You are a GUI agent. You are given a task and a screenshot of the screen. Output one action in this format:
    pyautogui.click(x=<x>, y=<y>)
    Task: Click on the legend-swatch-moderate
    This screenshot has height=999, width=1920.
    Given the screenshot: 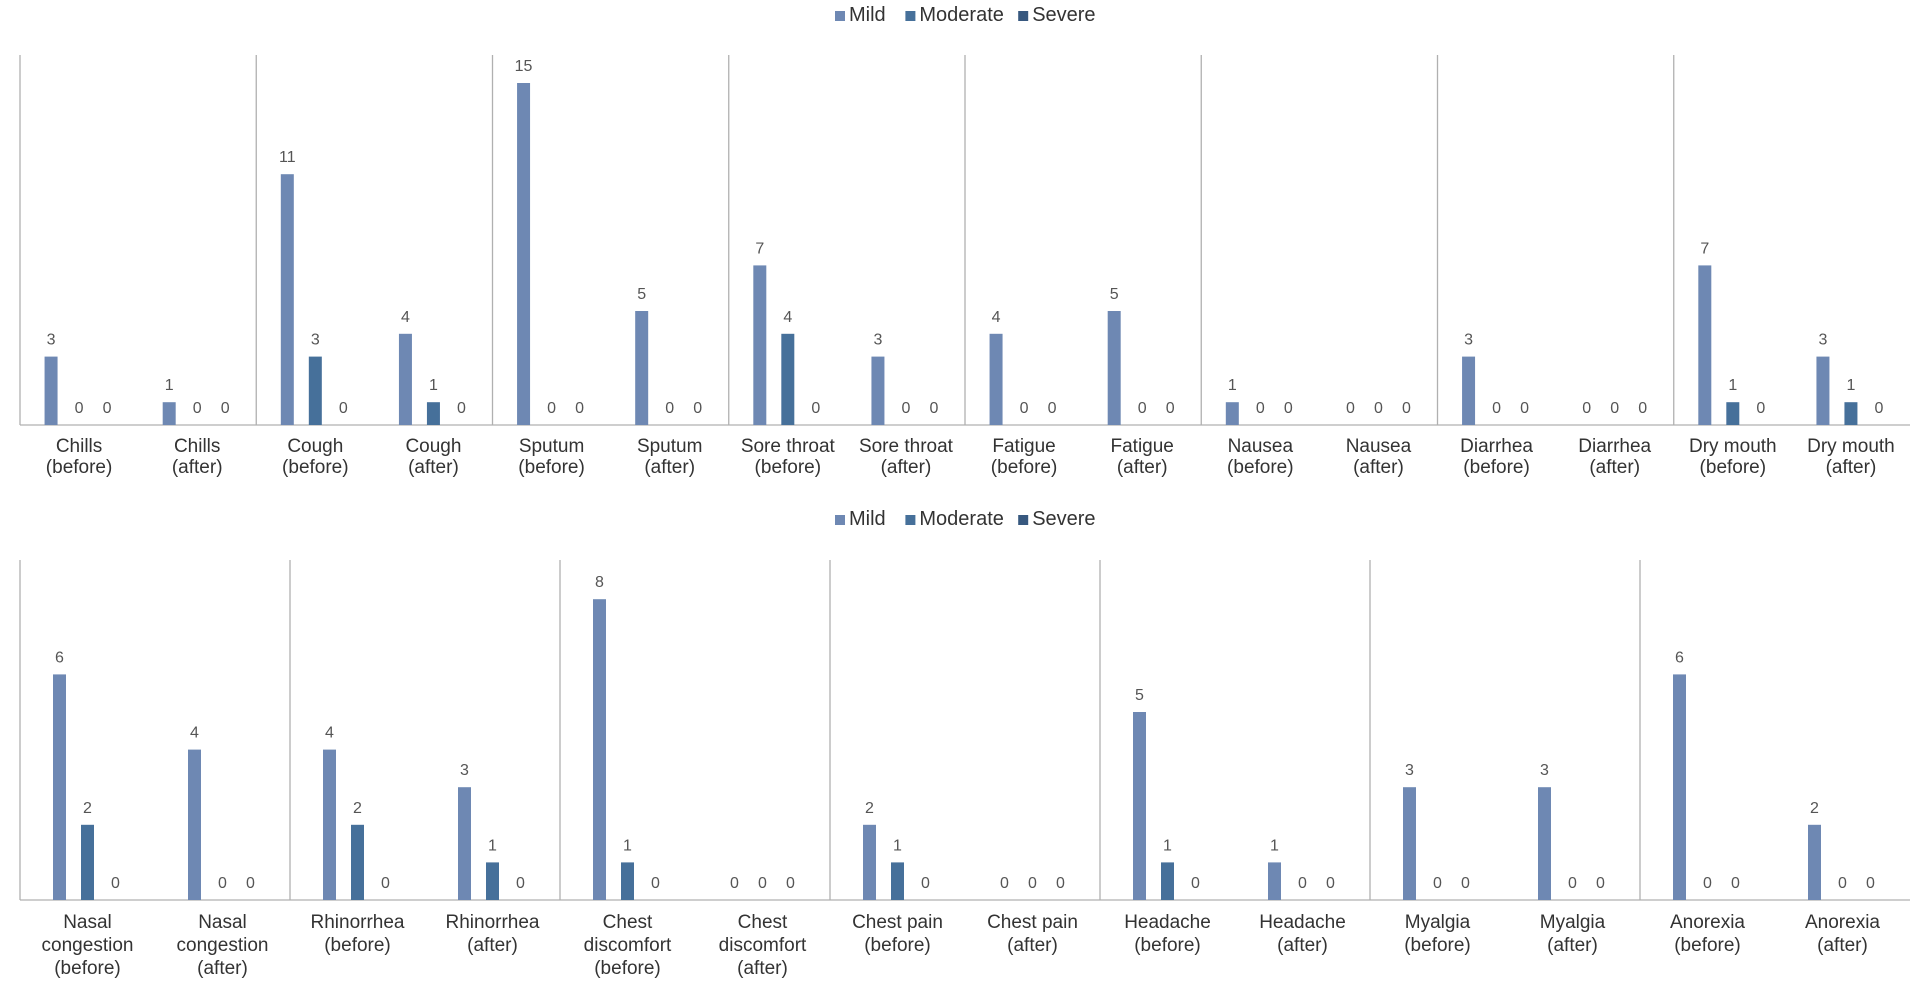 What is the action you would take?
    pyautogui.click(x=910, y=520)
    